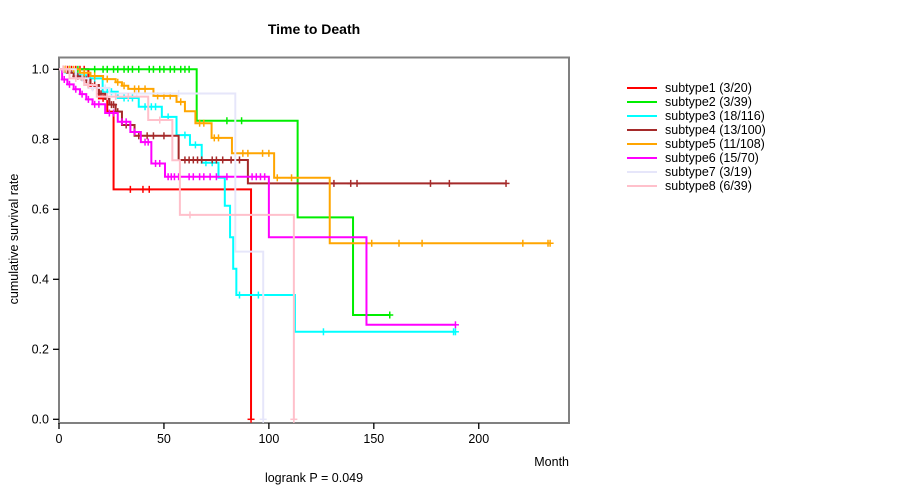 Image resolution: width=900 pixels, height=500 pixels. Describe the element at coordinates (715, 116) in the screenshot. I see `legend-item-label: subtype3 (18/116)` at that location.